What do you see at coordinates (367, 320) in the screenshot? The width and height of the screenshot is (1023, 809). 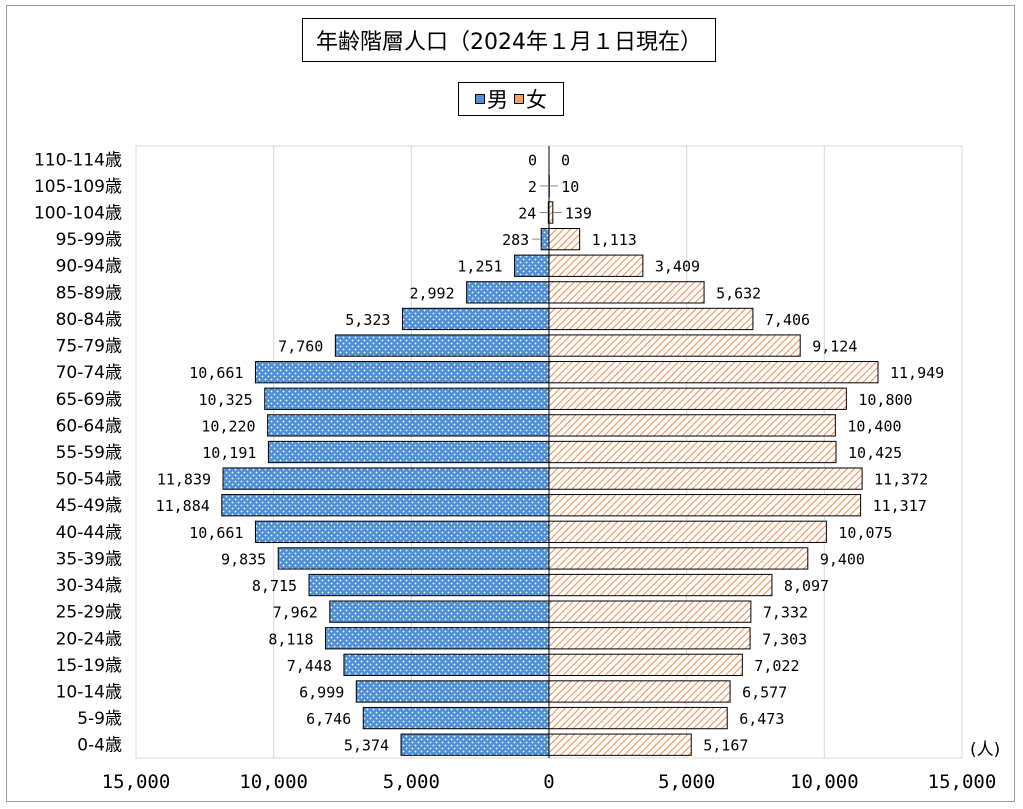 I see `data-label-male: 5,323` at bounding box center [367, 320].